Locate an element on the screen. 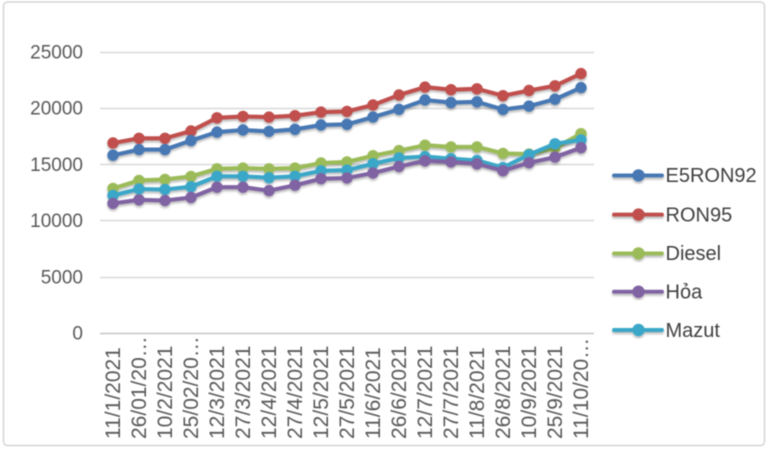 This screenshot has height=454, width=770. svg-text: Mazut is located at coordinates (693, 331).